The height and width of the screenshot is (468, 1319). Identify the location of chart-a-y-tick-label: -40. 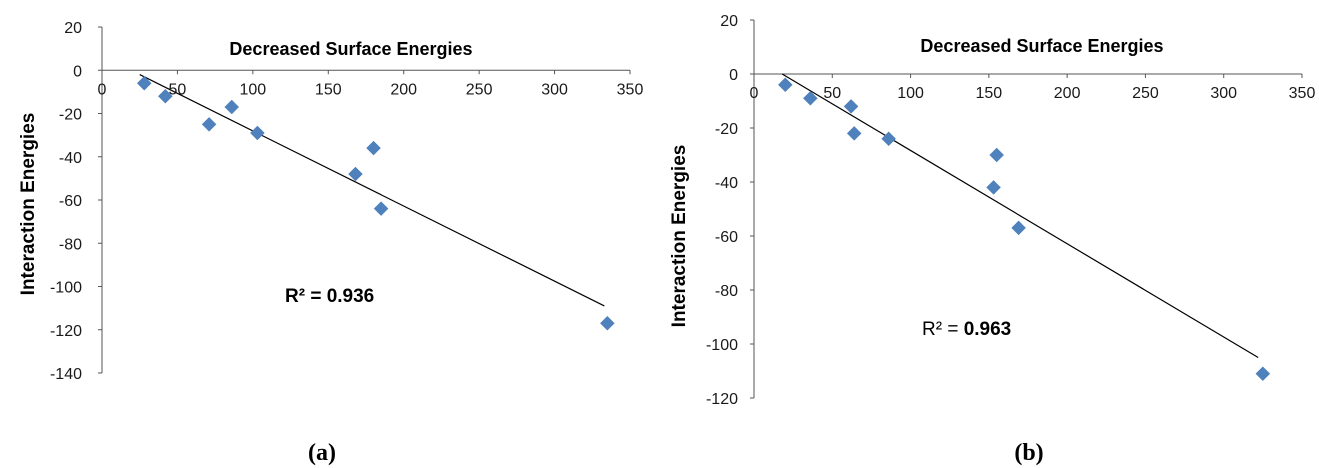
(70, 158).